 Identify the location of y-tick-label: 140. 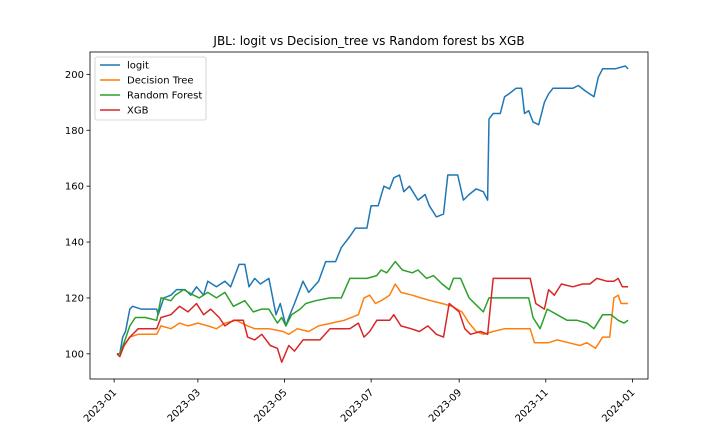
(74, 243).